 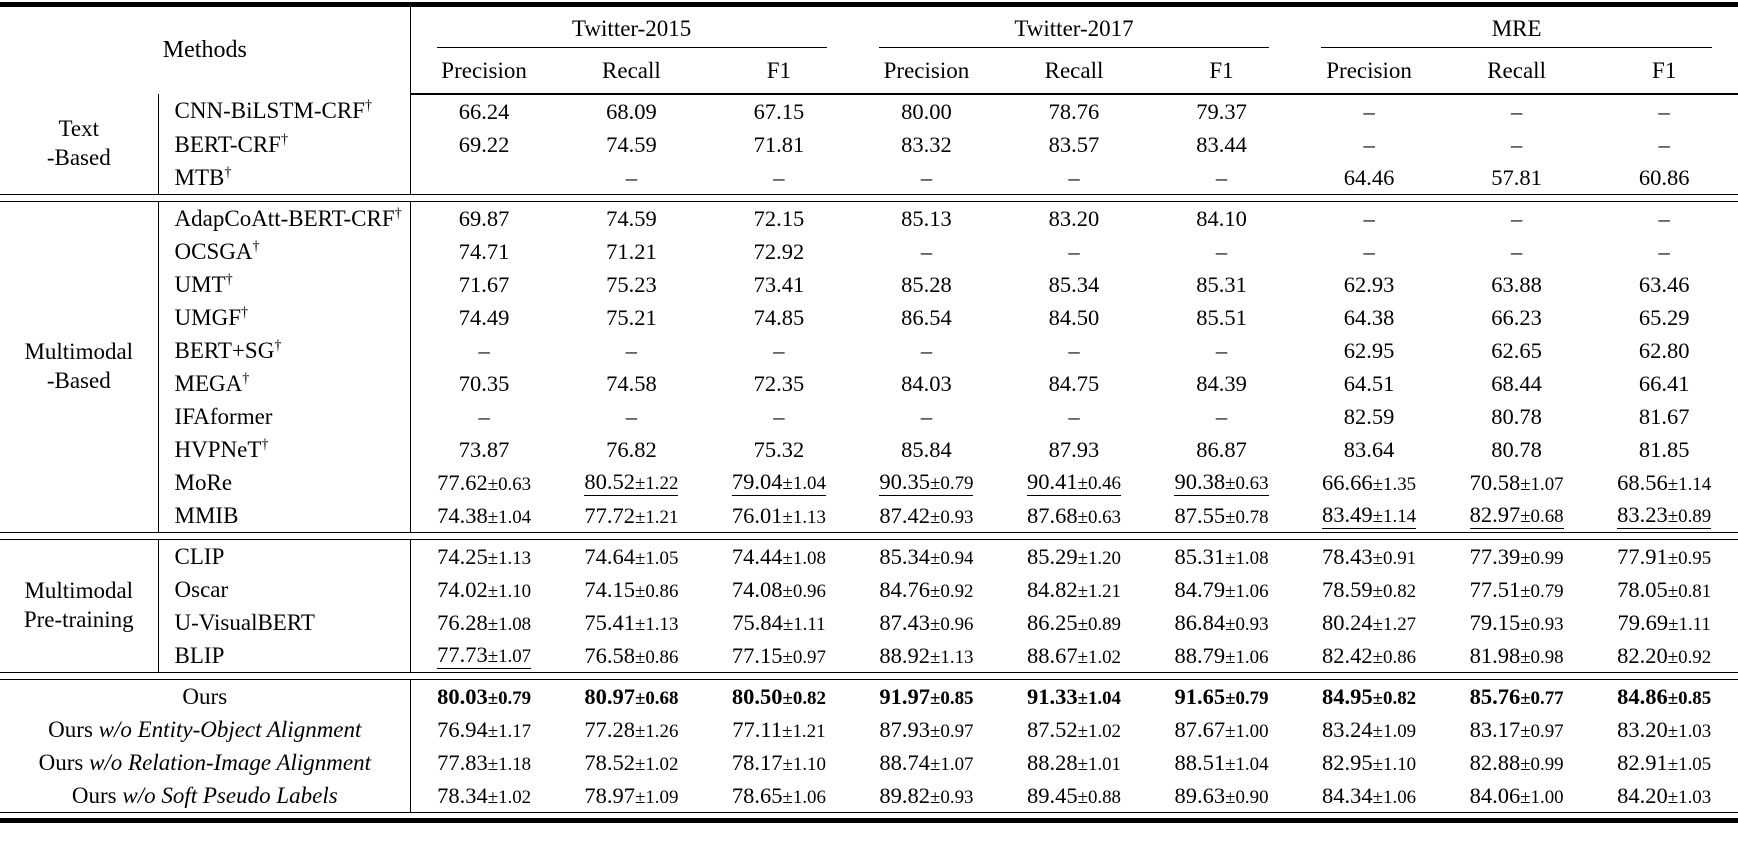 I want to click on value-main: 80.00, so click(x=926, y=111).